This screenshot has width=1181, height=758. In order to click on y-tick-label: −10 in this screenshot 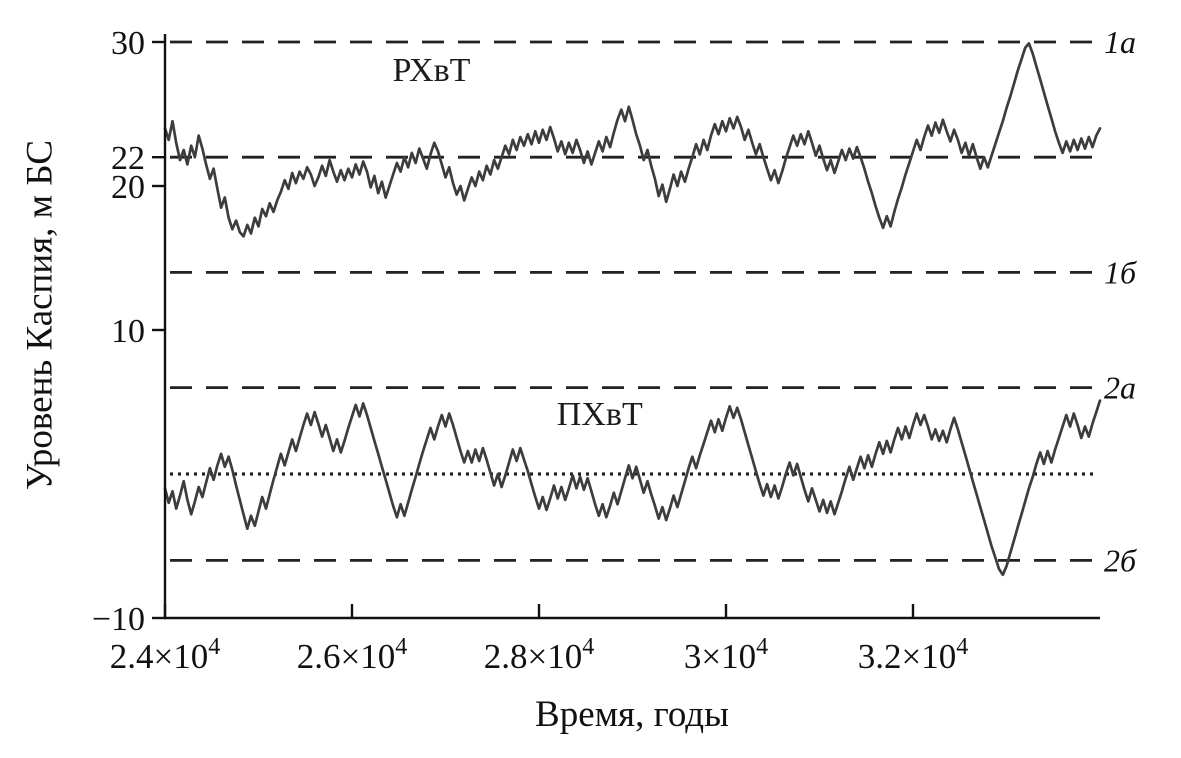, I will do `click(118, 619)`.